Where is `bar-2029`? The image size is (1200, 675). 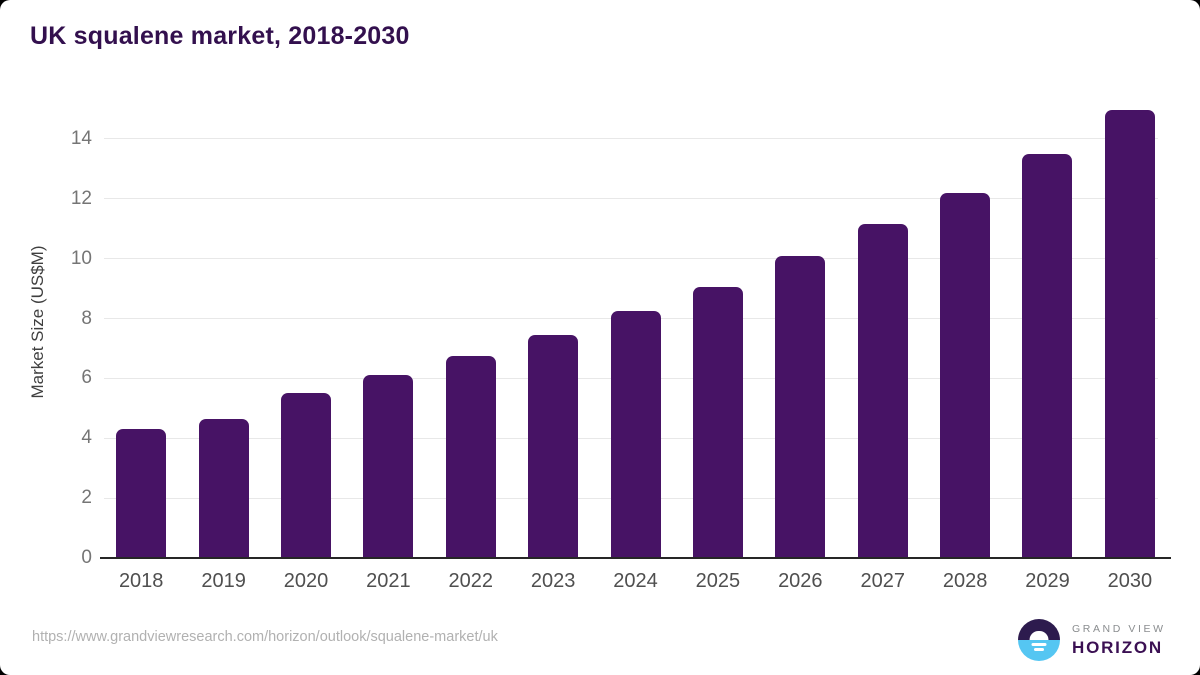
bar-2029 is located at coordinates (1047, 355).